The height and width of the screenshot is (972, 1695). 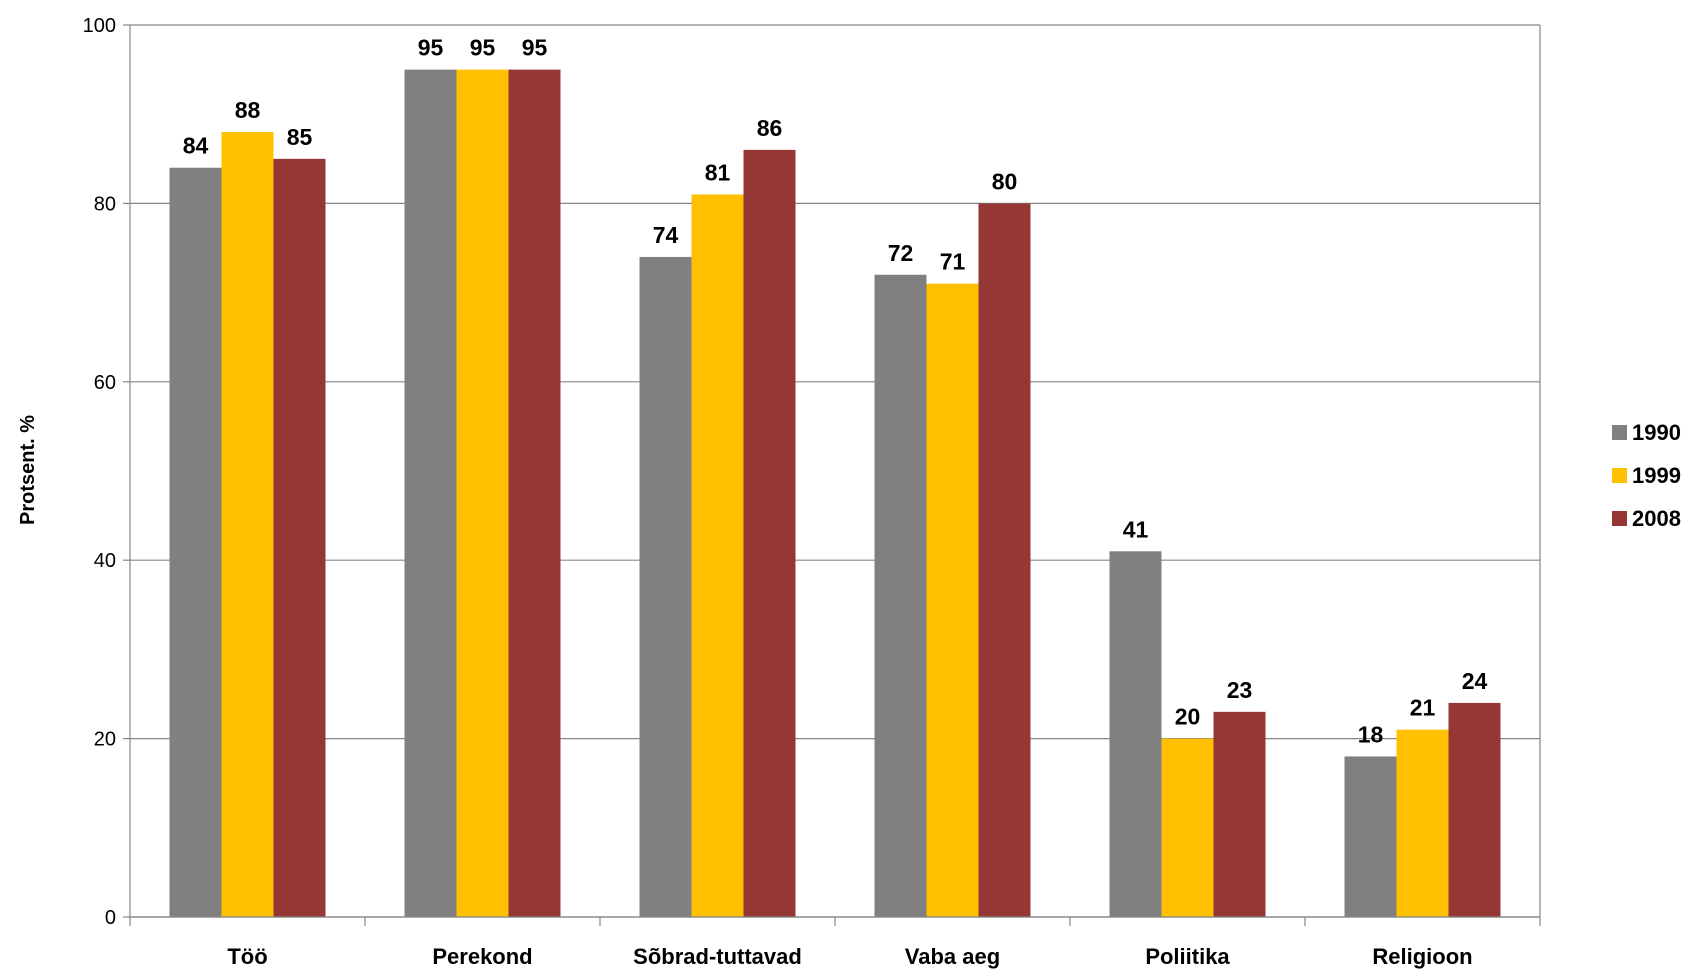 What do you see at coordinates (248, 110) in the screenshot?
I see `data-label: 88` at bounding box center [248, 110].